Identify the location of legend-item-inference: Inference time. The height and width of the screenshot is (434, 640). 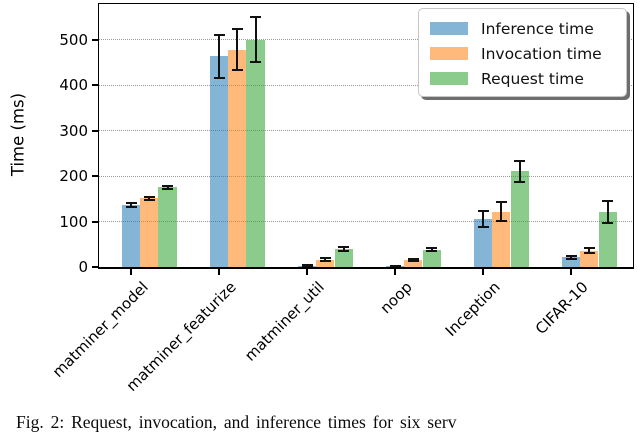
(522, 28).